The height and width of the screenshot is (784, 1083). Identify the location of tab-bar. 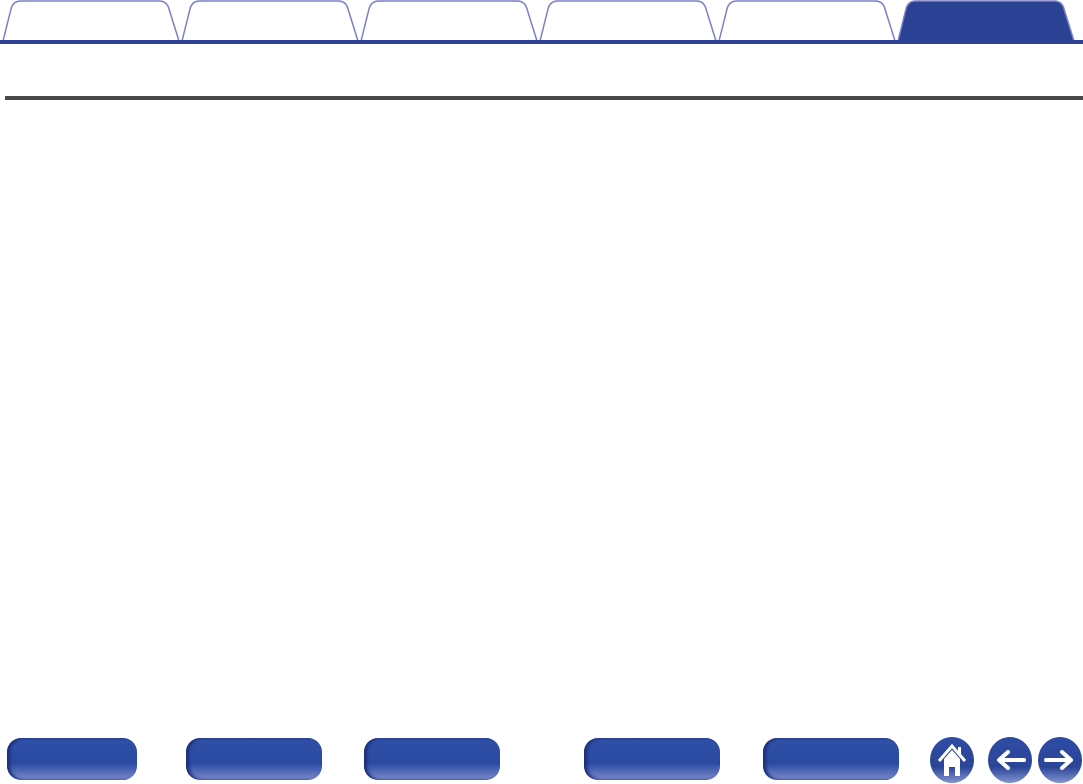
(541, 22).